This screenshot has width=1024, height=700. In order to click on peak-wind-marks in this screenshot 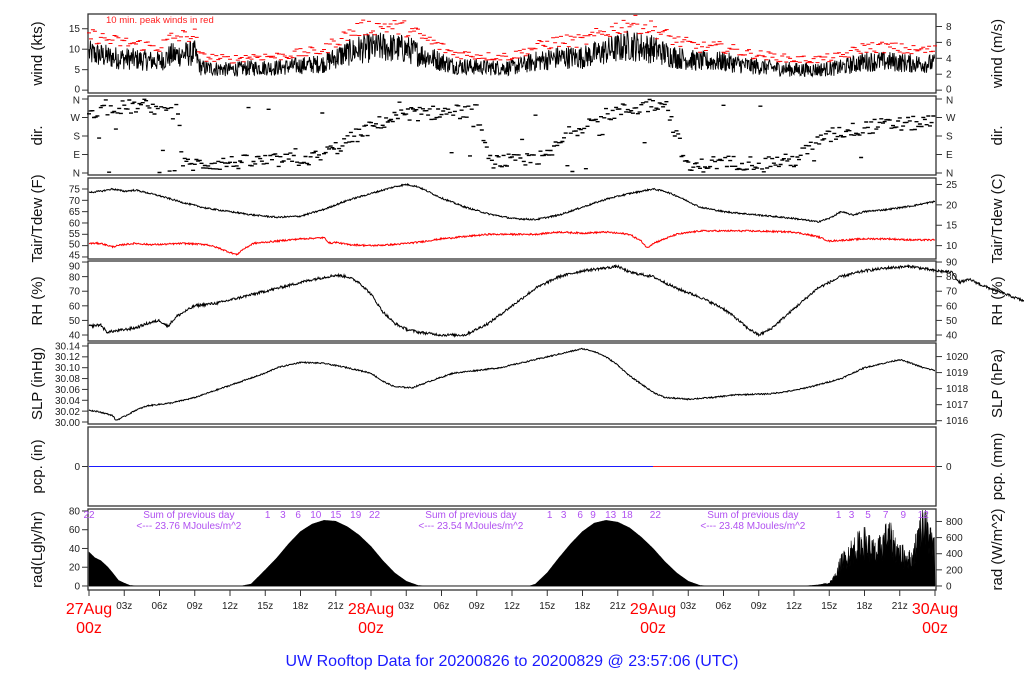, I will do `click(512, 39)`.